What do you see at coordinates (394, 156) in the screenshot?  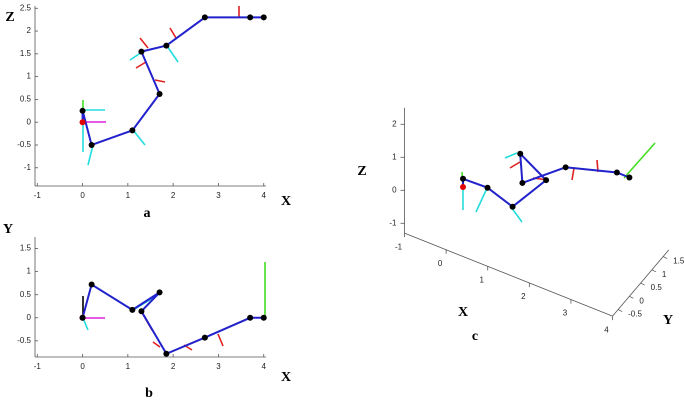 I see `z-tick-label: 1` at bounding box center [394, 156].